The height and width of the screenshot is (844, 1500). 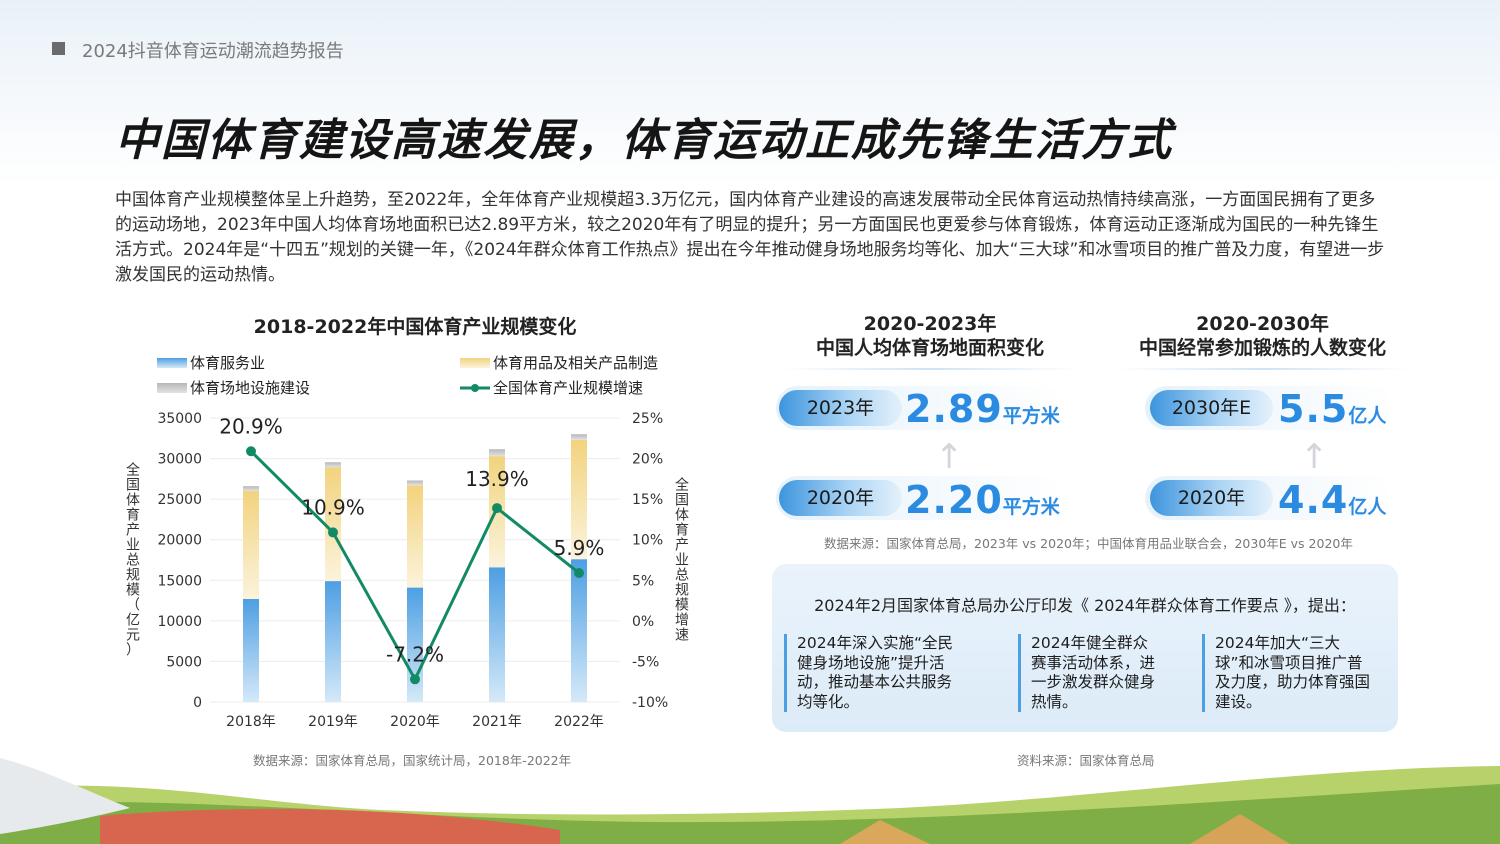 What do you see at coordinates (133, 546) in the screenshot?
I see `y-axis-title: 业` at bounding box center [133, 546].